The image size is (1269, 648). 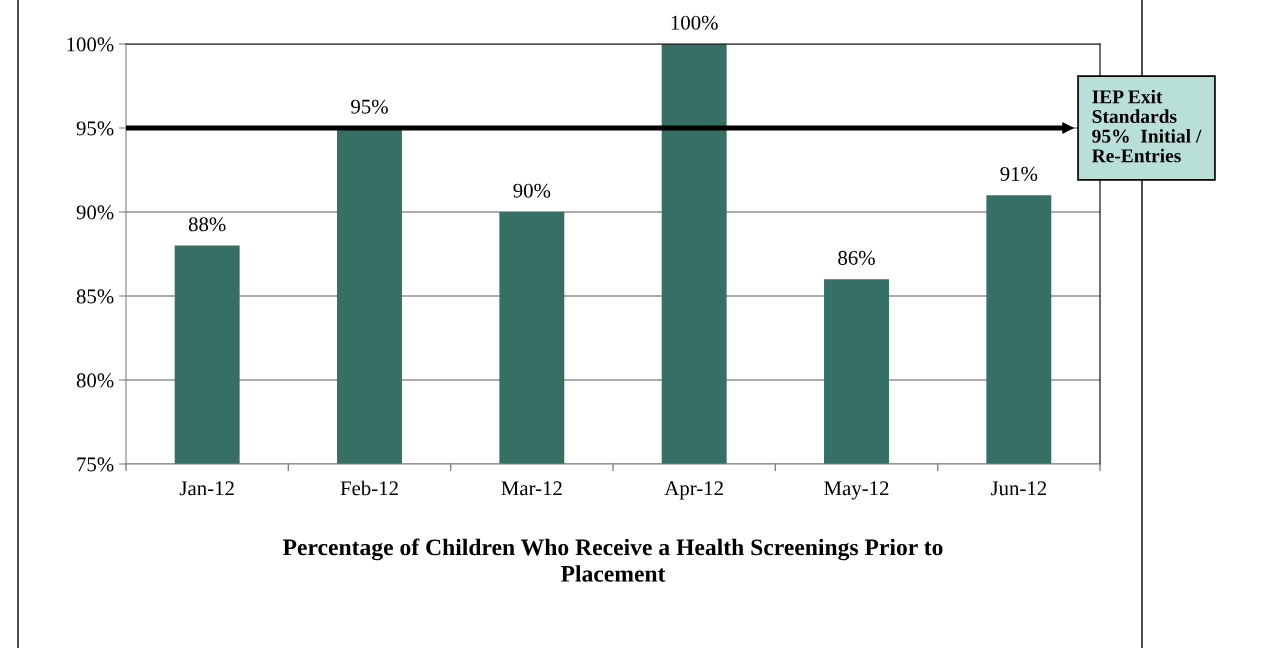 What do you see at coordinates (694, 22) in the screenshot?
I see `data-label: 100%` at bounding box center [694, 22].